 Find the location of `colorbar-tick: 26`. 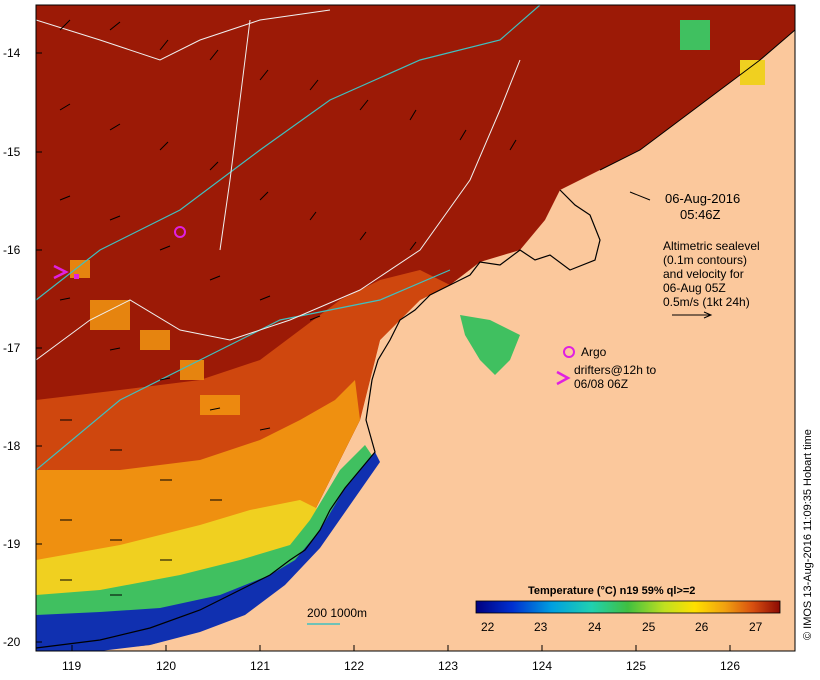

colorbar-tick: 26 is located at coordinates (702, 627).